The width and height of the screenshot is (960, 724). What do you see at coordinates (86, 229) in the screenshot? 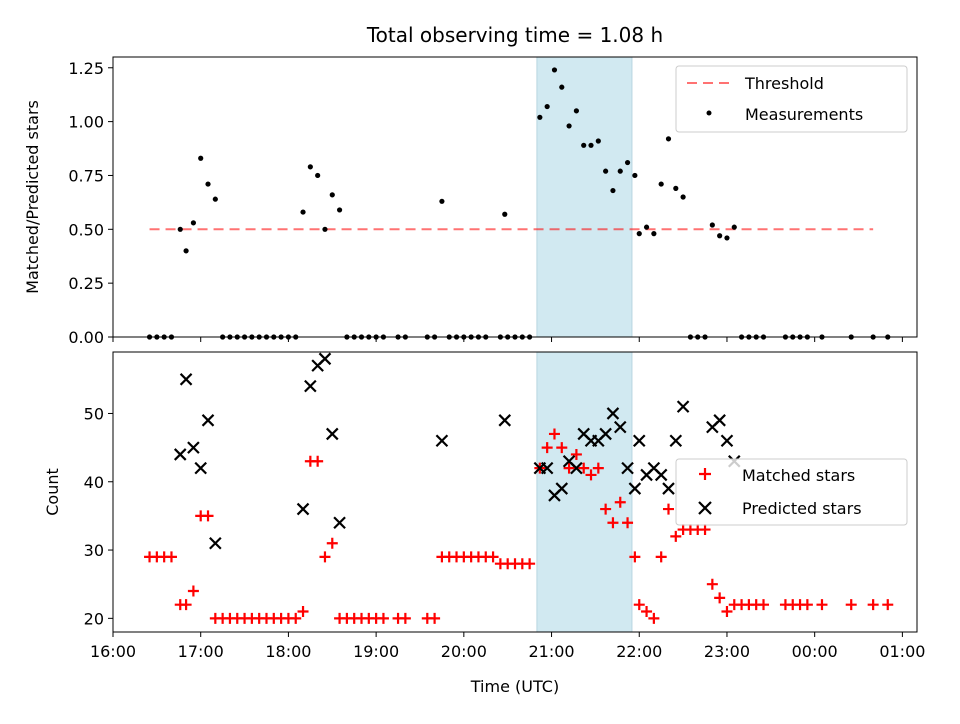
I see `top-ytick-label: 0.50` at bounding box center [86, 229].